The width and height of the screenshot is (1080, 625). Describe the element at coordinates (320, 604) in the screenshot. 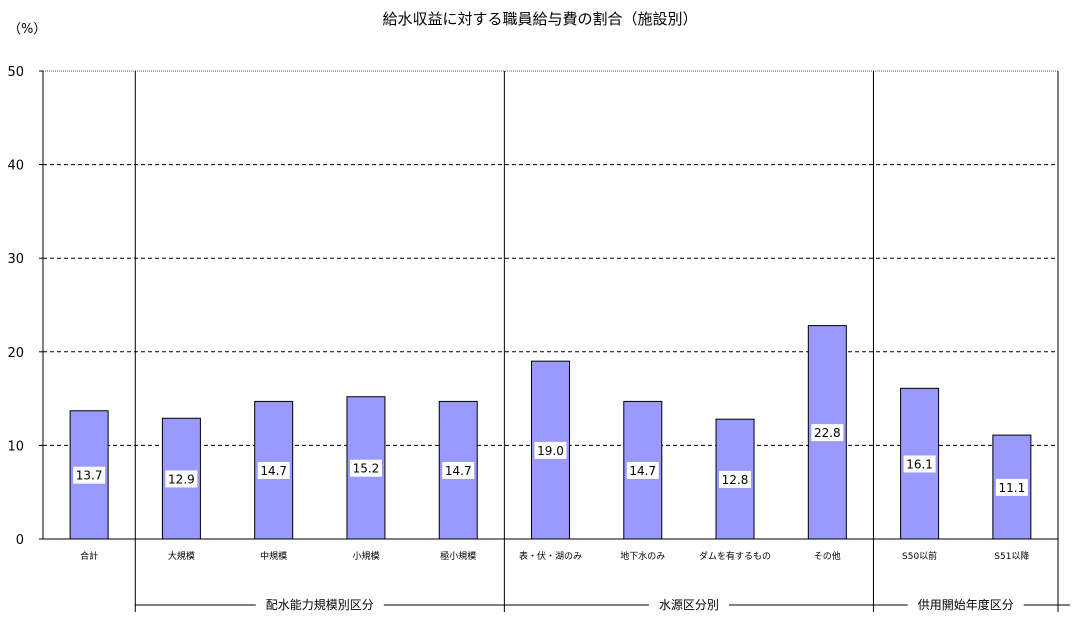

I see `group-label: 配水能力規模別区分` at that location.